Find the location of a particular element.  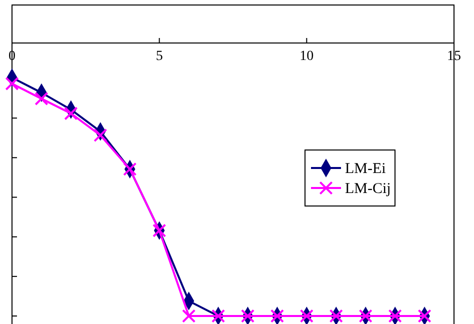

legend-label: LM-Cij is located at coordinates (368, 189).